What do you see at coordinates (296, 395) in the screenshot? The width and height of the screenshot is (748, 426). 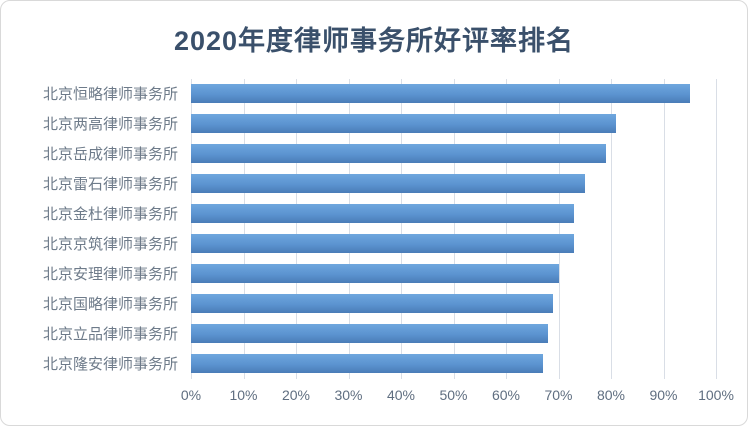 I see `x-tick-label: 20%` at bounding box center [296, 395].